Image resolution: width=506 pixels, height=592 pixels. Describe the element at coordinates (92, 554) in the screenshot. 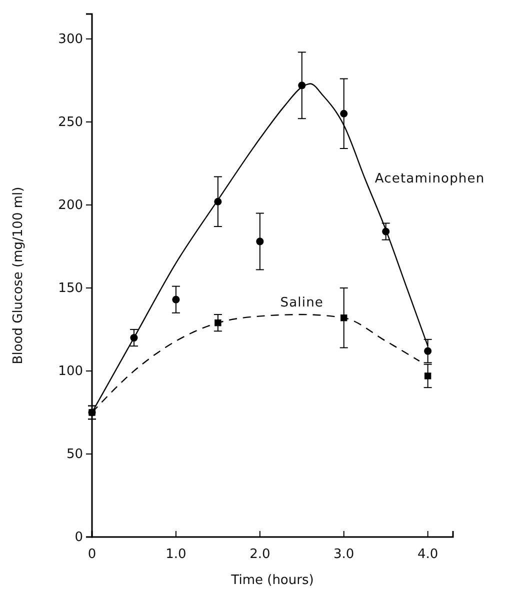

I see `x-tick-label: 0` at that location.